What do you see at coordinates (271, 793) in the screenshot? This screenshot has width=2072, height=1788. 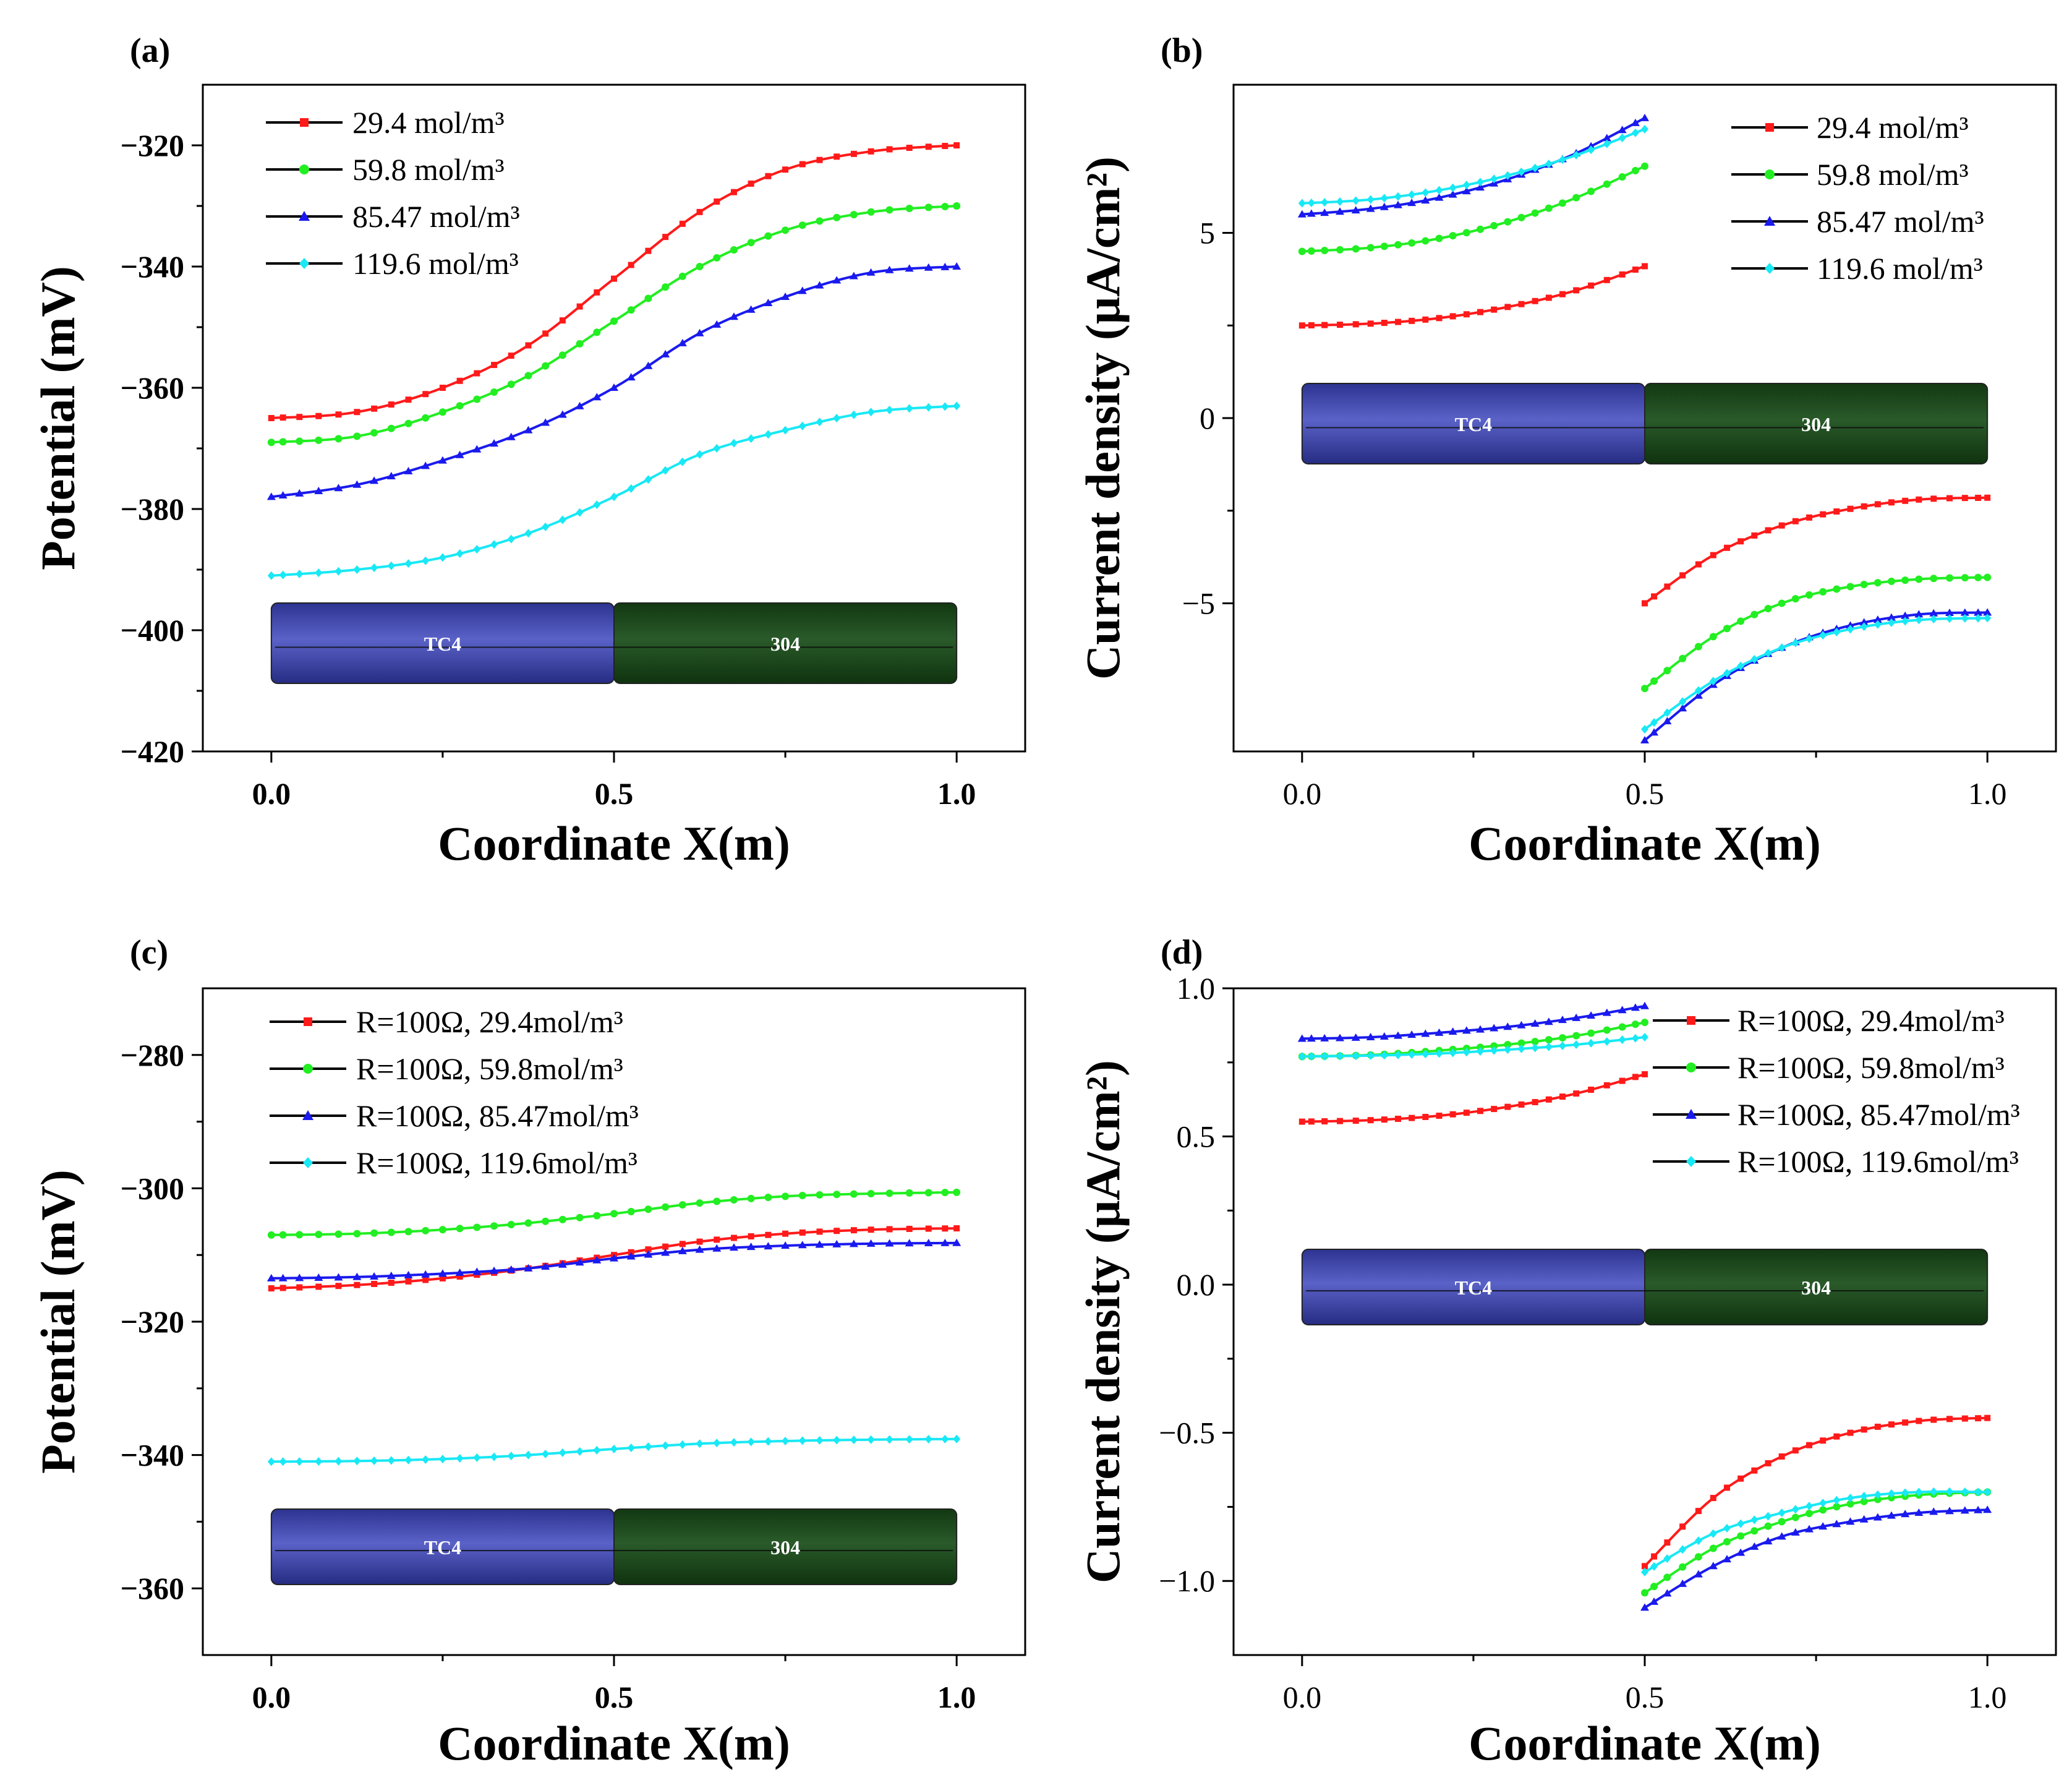 I see `x-tick-label: 0.0` at bounding box center [271, 793].